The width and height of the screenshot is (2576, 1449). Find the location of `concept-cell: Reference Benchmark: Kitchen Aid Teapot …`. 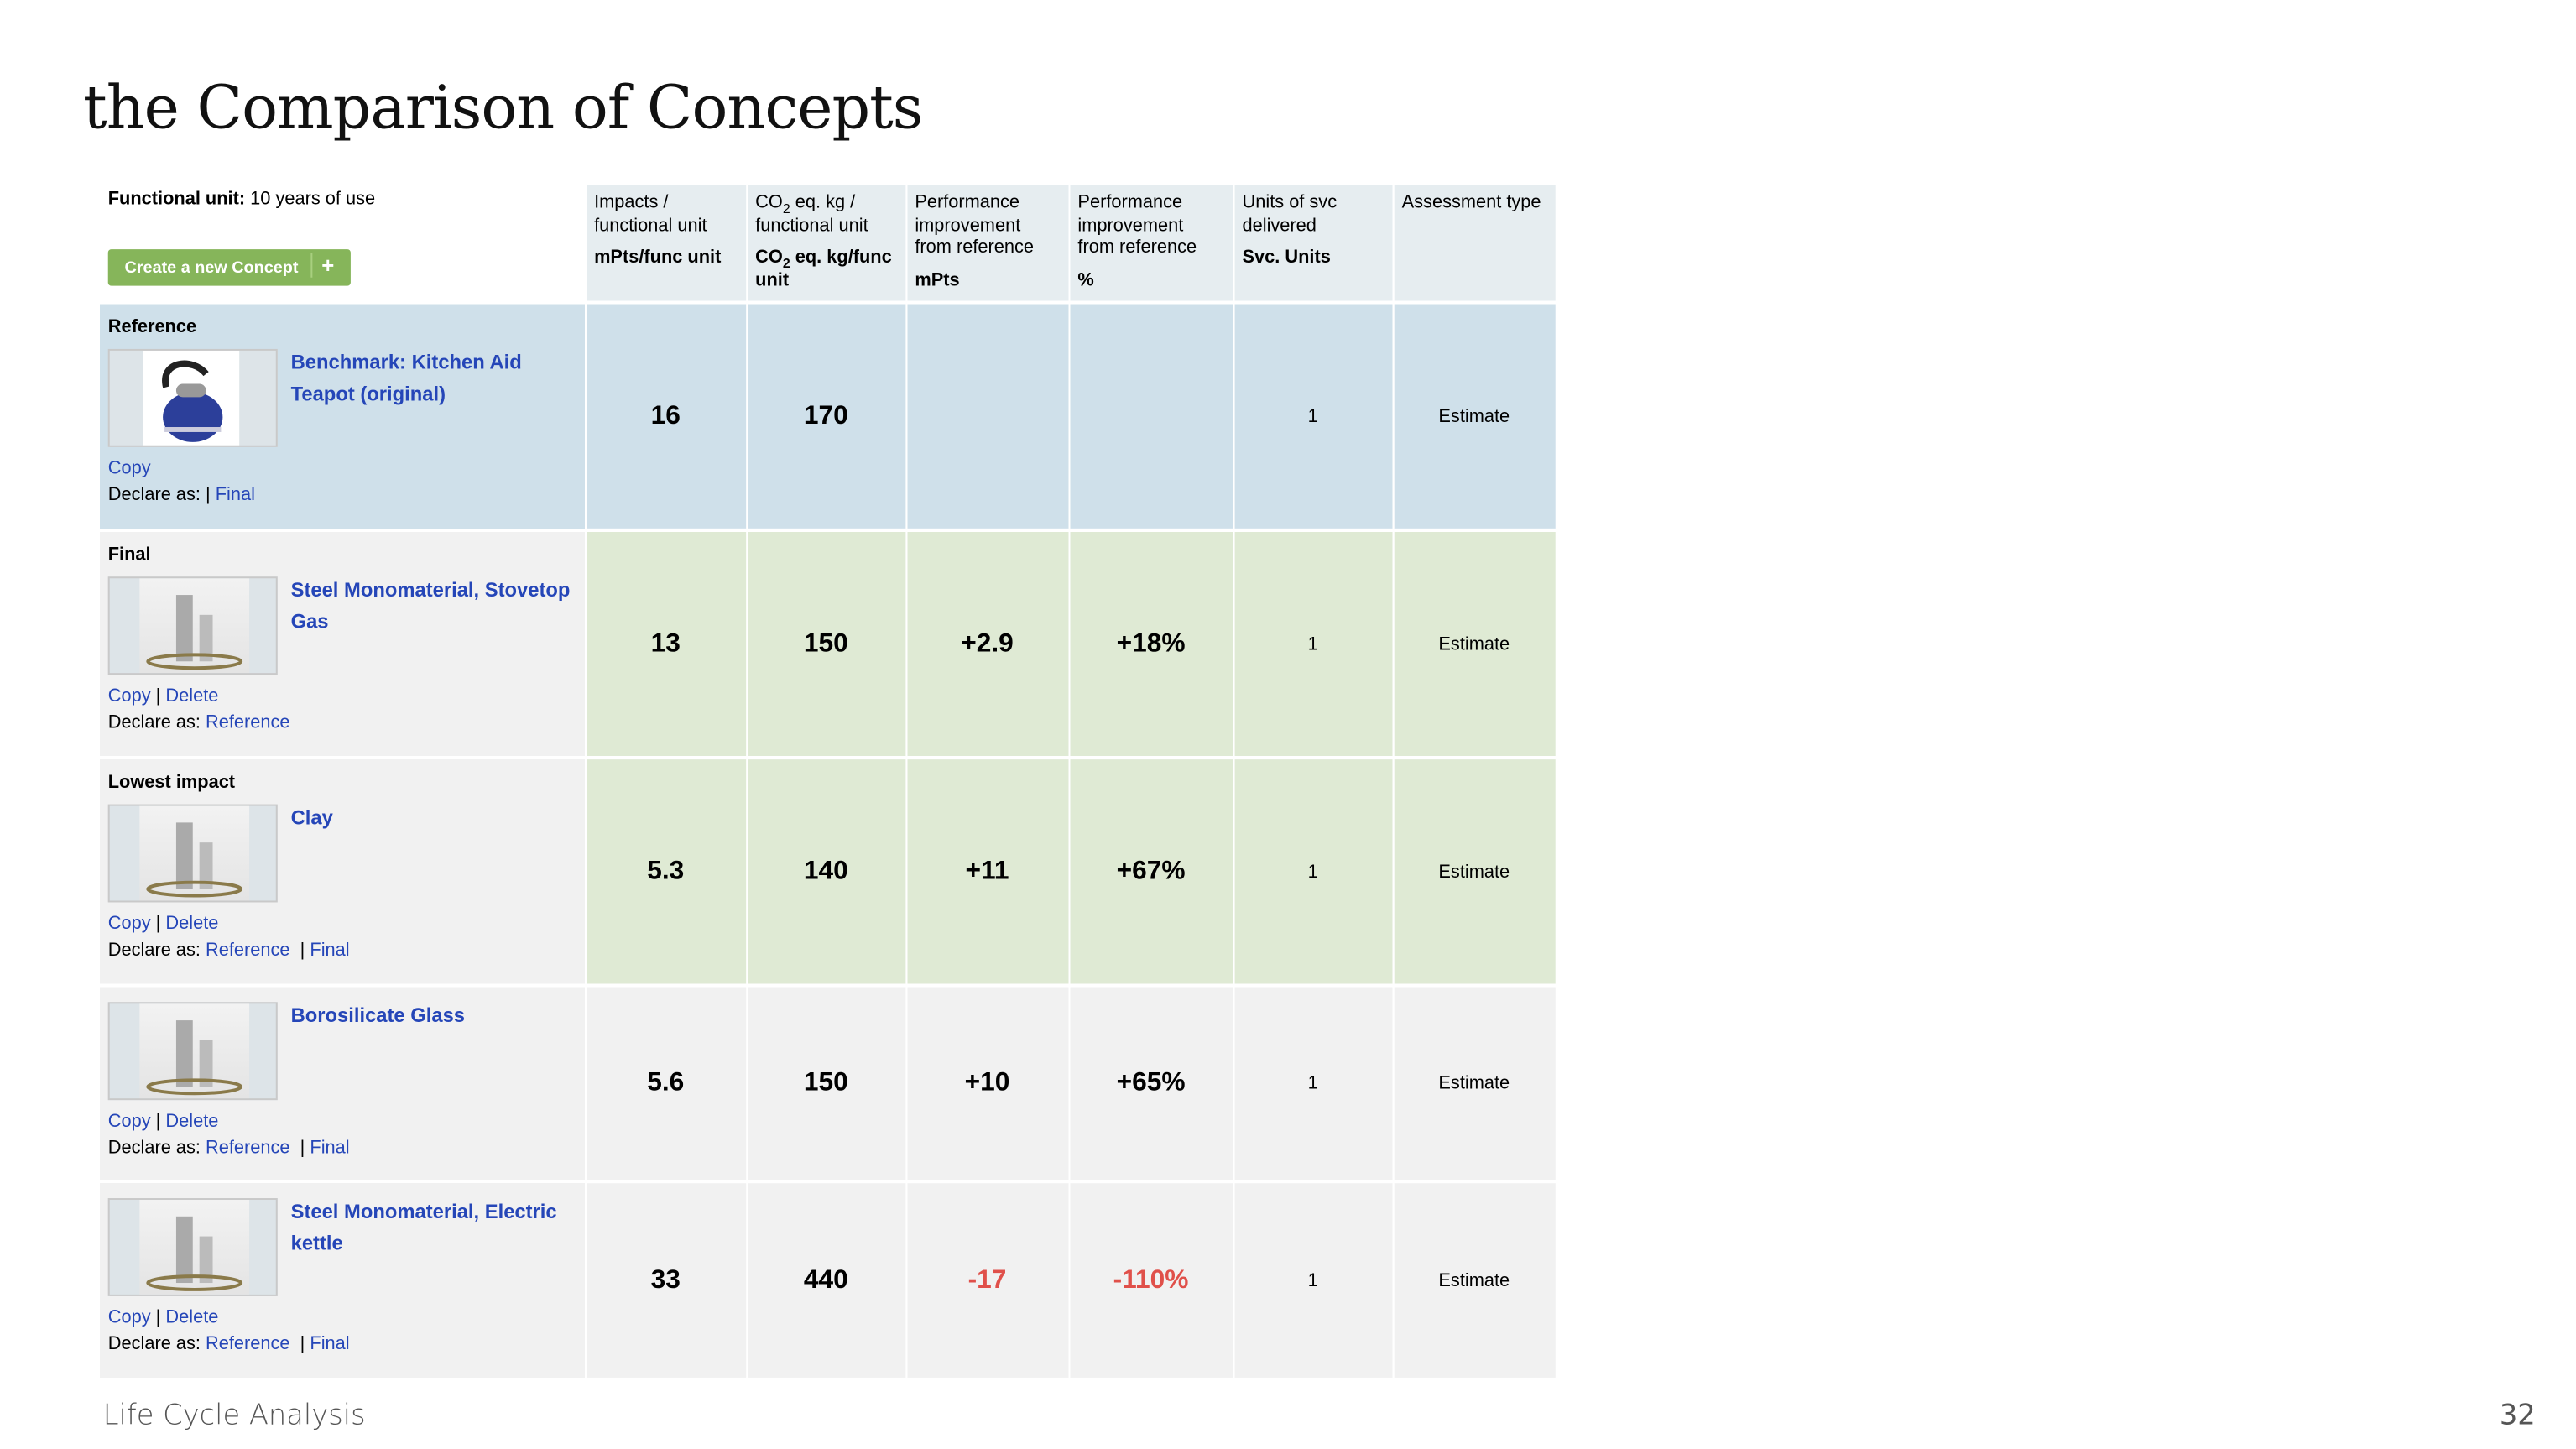

concept-cell: Reference Benchmark: Kitchen Aid Teapot … is located at coordinates (343, 417).